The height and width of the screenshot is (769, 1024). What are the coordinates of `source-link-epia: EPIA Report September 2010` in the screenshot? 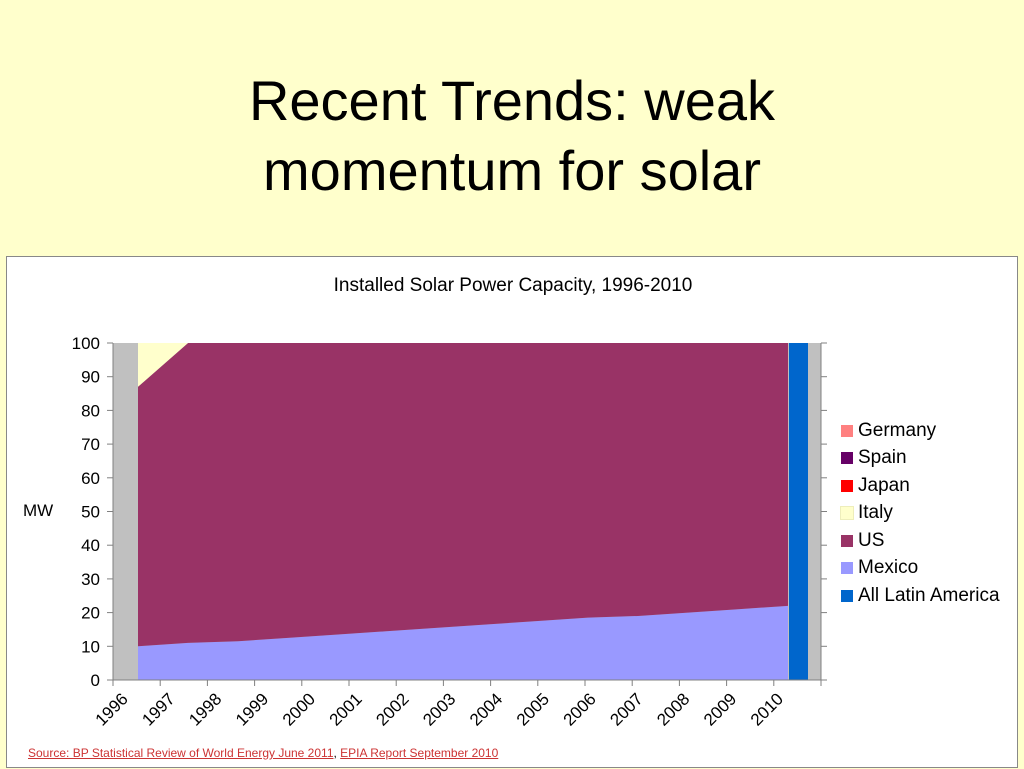 It's located at (419, 753).